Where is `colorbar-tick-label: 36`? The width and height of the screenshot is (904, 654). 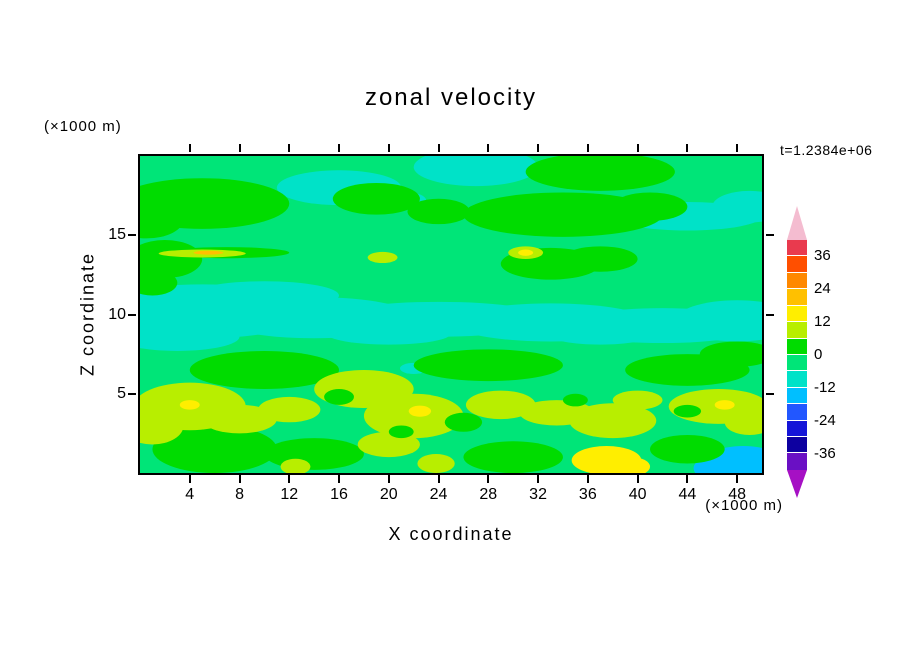 colorbar-tick-label: 36 is located at coordinates (822, 256).